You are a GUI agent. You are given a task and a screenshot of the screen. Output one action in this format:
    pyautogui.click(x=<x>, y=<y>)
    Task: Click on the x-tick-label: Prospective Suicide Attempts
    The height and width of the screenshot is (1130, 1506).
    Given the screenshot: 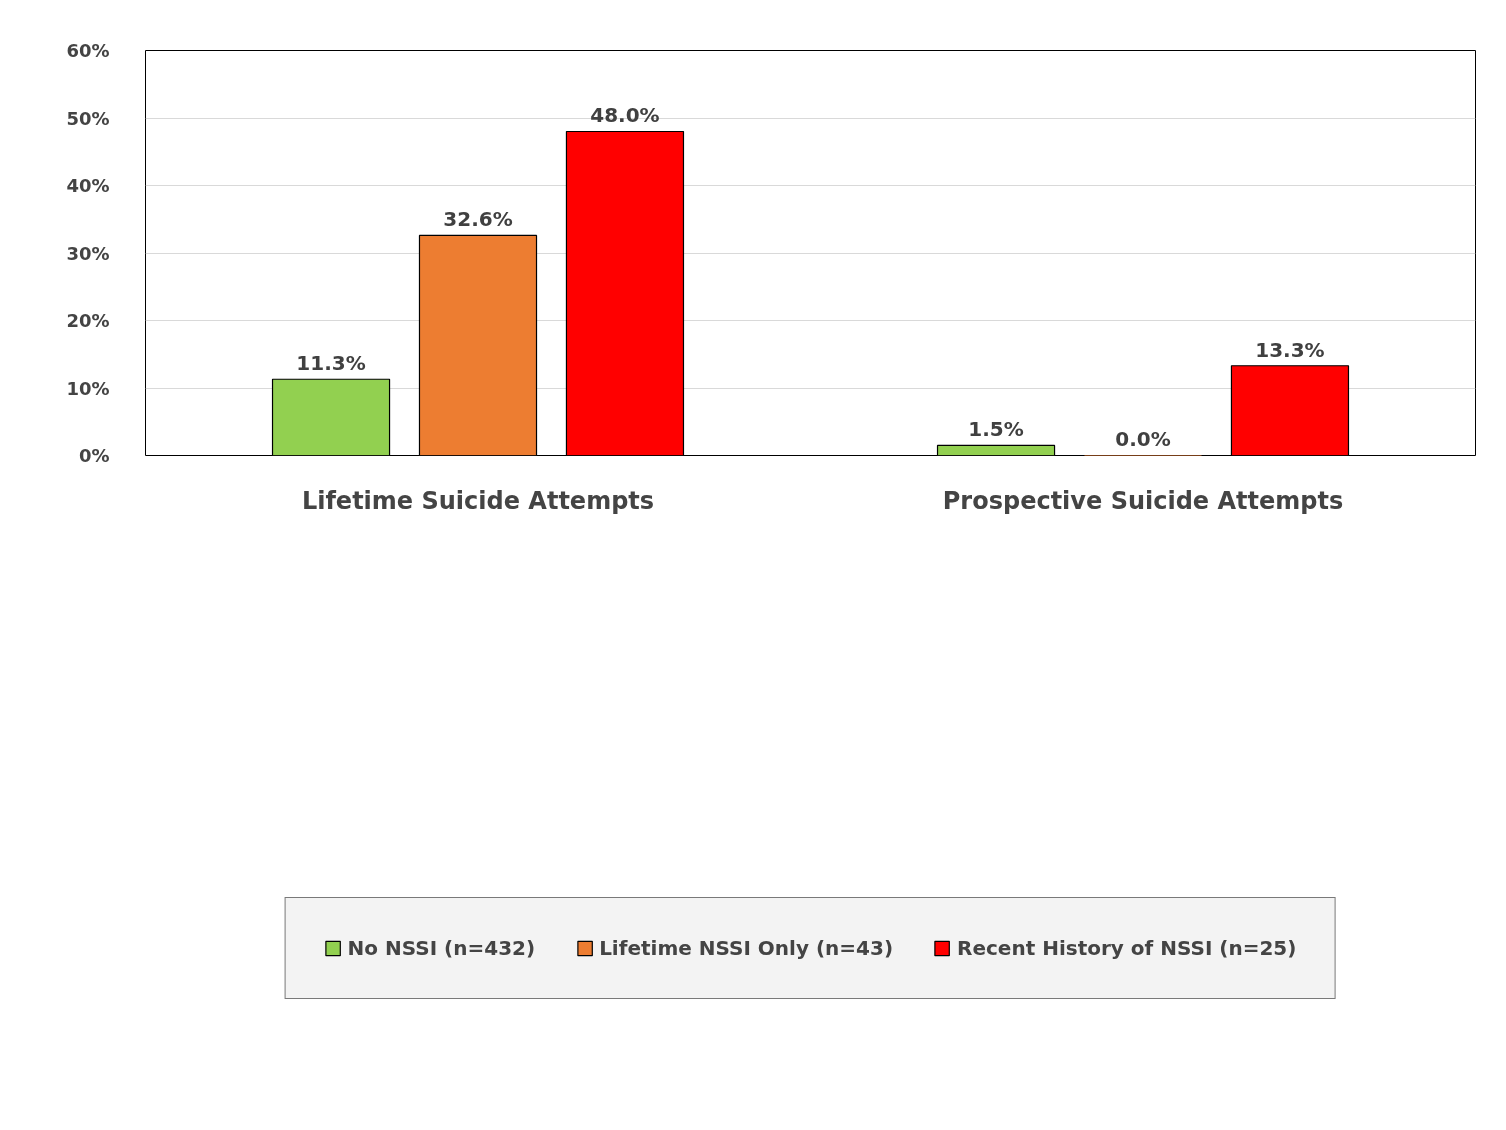 What is the action you would take?
    pyautogui.click(x=1143, y=500)
    